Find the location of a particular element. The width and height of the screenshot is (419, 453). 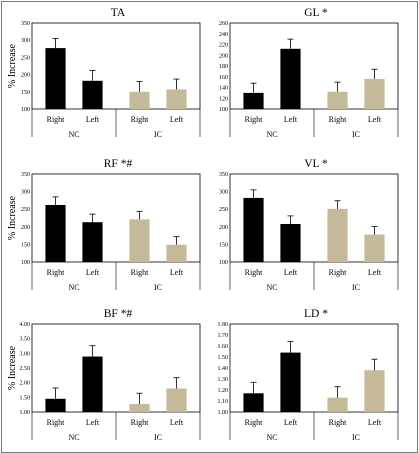

panel-3-title: RF *# is located at coordinates (118, 164).